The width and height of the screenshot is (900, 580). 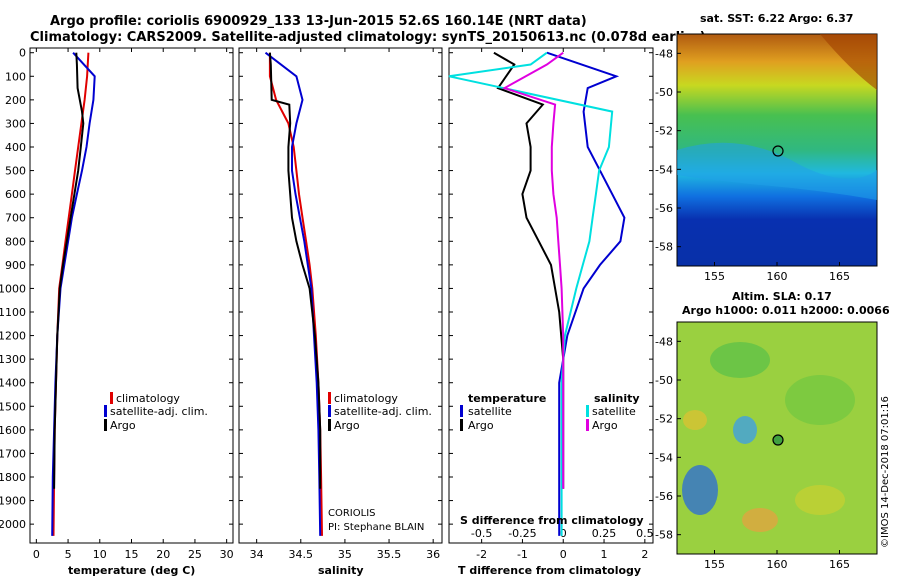 I want to click on x-tick-label: 35.5, so click(x=389, y=554).